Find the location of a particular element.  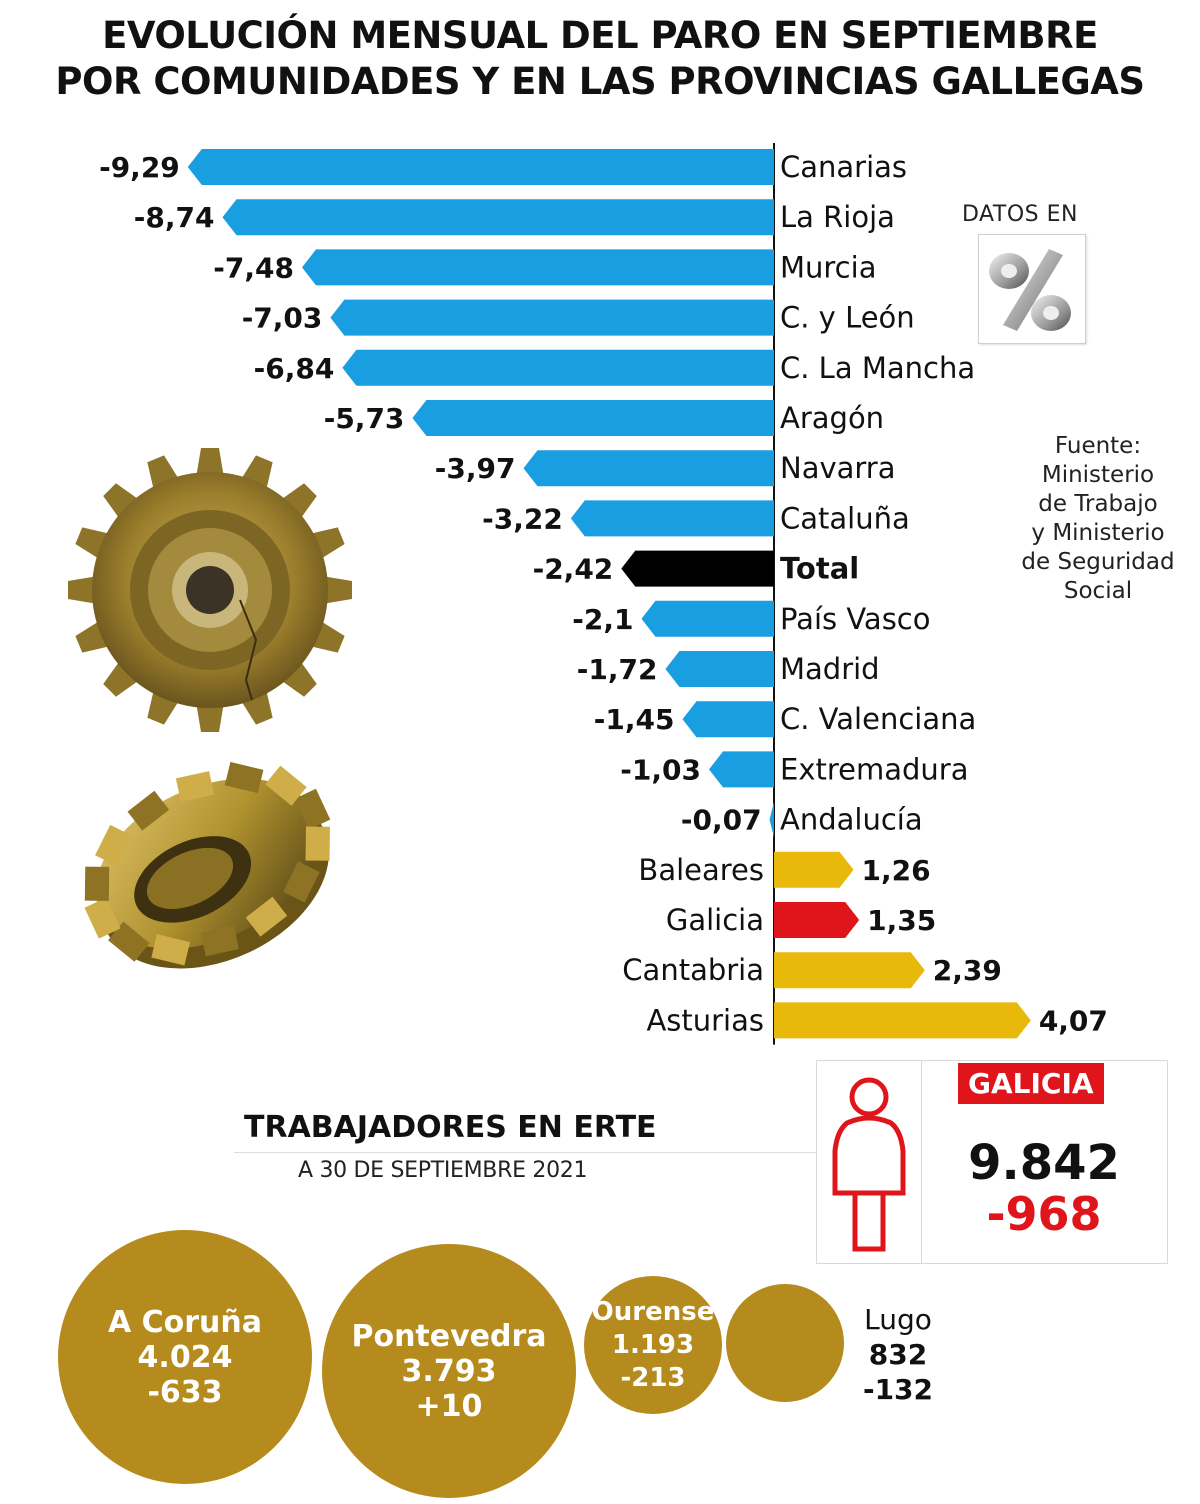

value-label: -1,72 is located at coordinates (617, 669).